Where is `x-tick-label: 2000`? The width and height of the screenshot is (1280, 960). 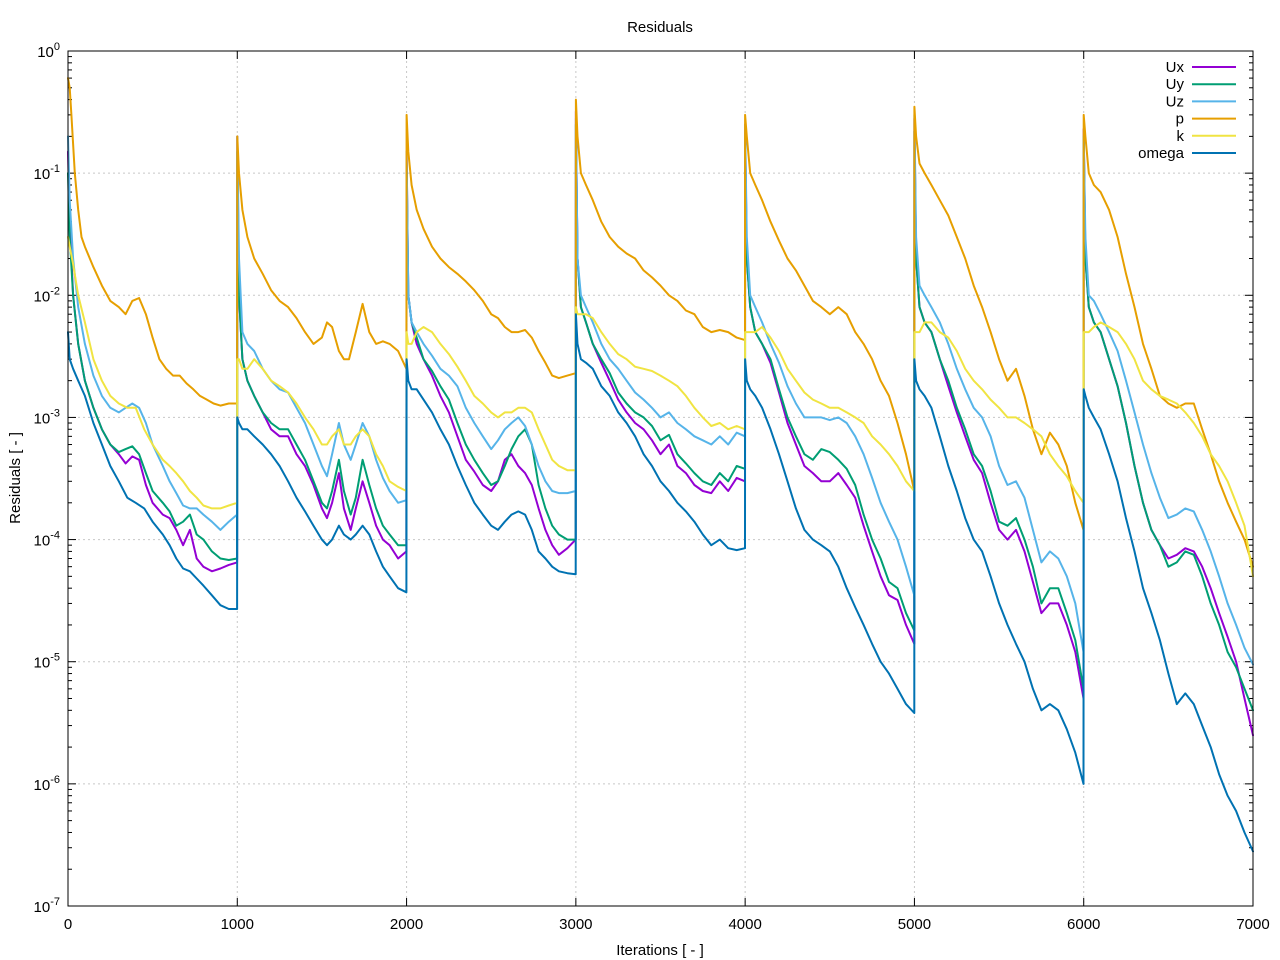 x-tick-label: 2000 is located at coordinates (406, 924).